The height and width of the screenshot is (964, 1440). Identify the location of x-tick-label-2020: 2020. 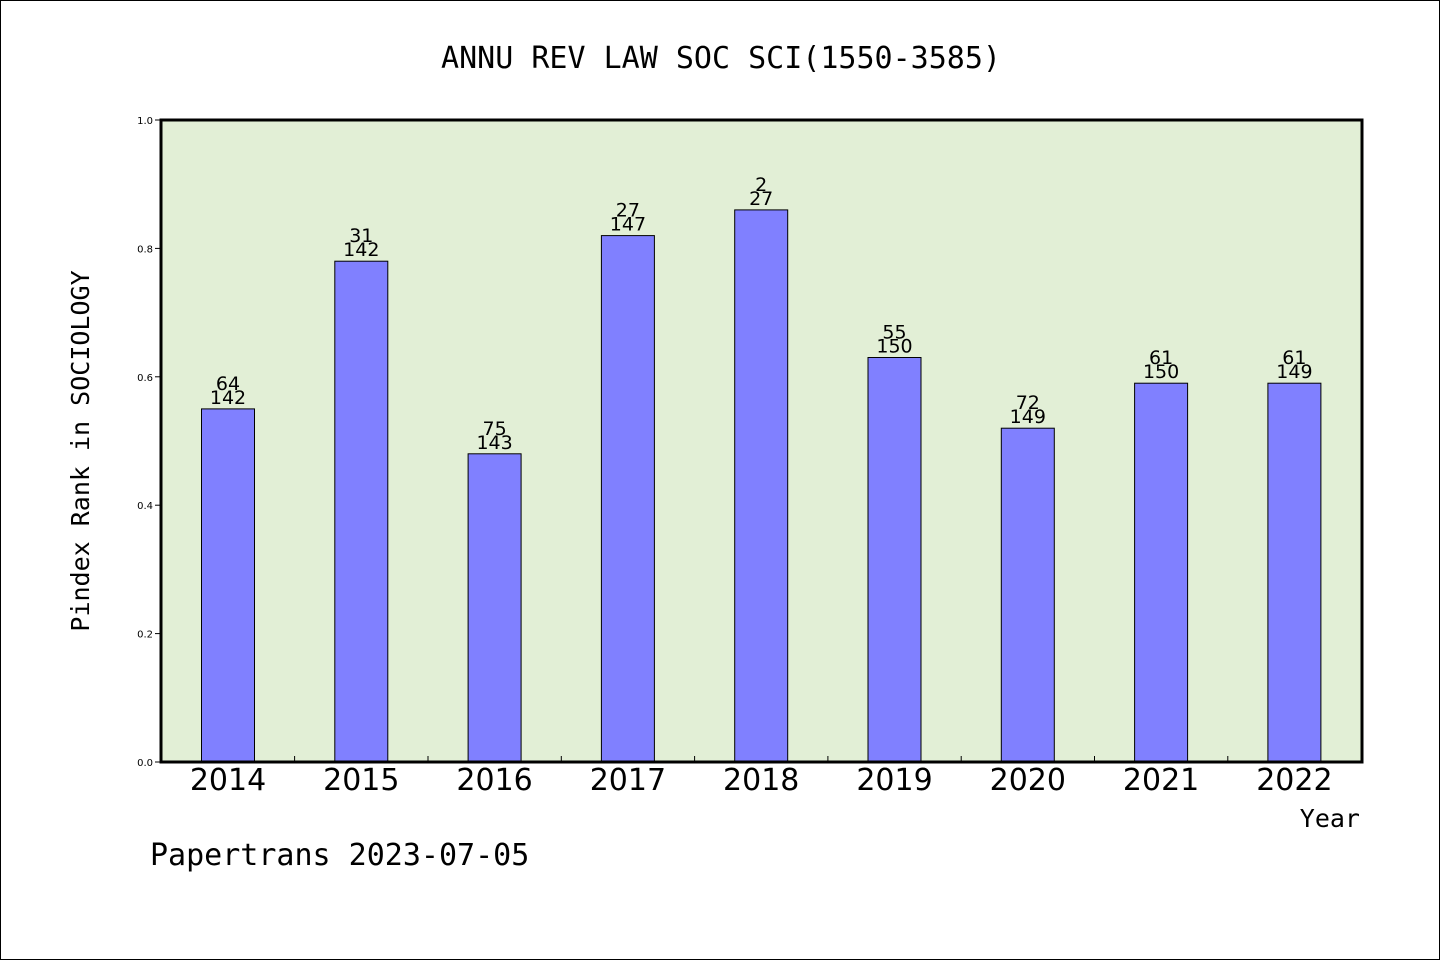
(1028, 780).